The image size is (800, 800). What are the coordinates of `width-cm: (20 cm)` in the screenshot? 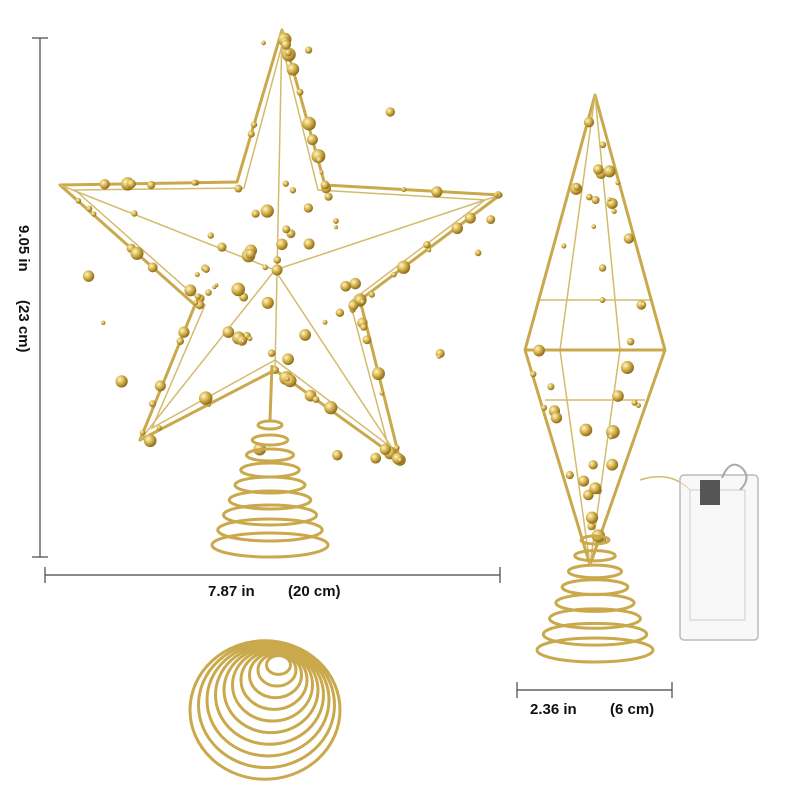 It's located at (314, 591).